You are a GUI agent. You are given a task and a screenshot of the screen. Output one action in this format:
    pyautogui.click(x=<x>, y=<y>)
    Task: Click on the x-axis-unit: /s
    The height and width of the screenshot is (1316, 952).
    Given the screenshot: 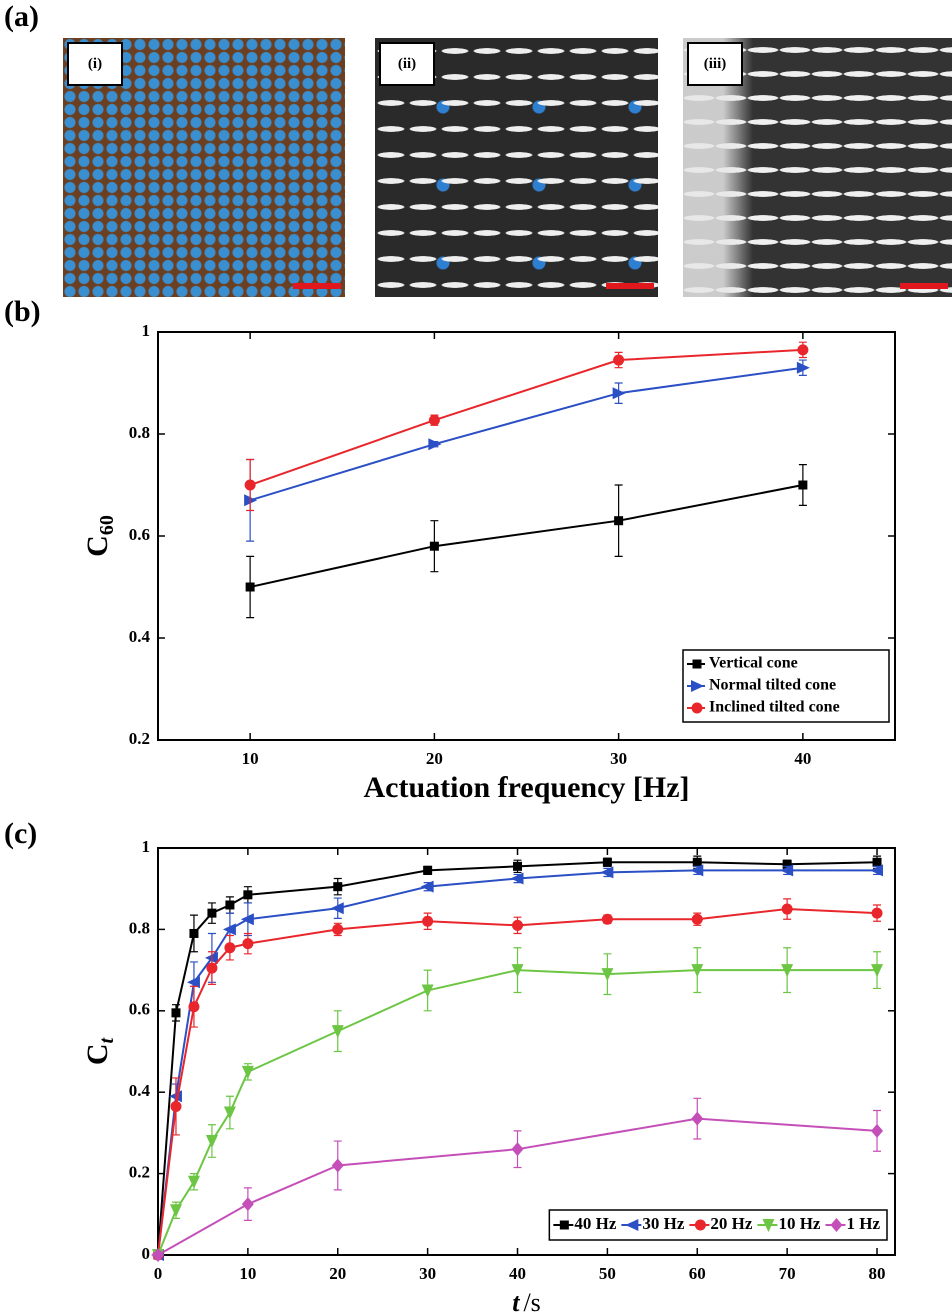 What is the action you would take?
    pyautogui.click(x=531, y=1302)
    